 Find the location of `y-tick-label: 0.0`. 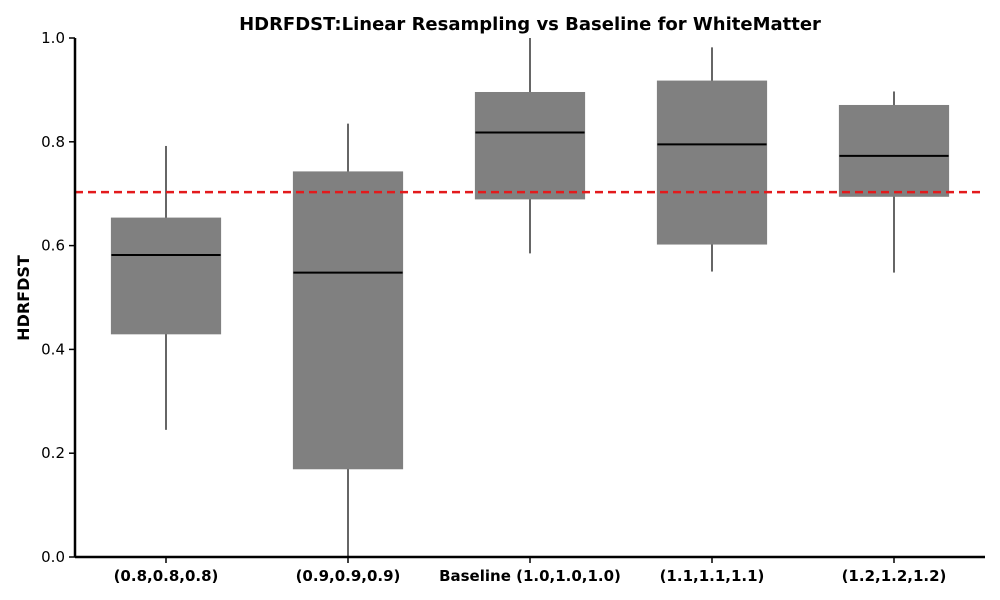

y-tick-label: 0.0 is located at coordinates (53, 557).